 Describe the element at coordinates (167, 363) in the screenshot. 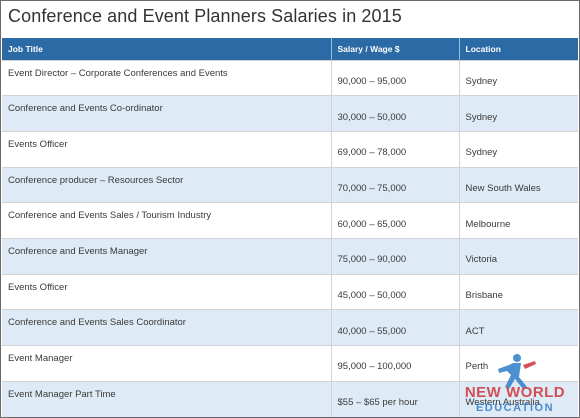

I see `job-title-cell: Event Manager` at that location.